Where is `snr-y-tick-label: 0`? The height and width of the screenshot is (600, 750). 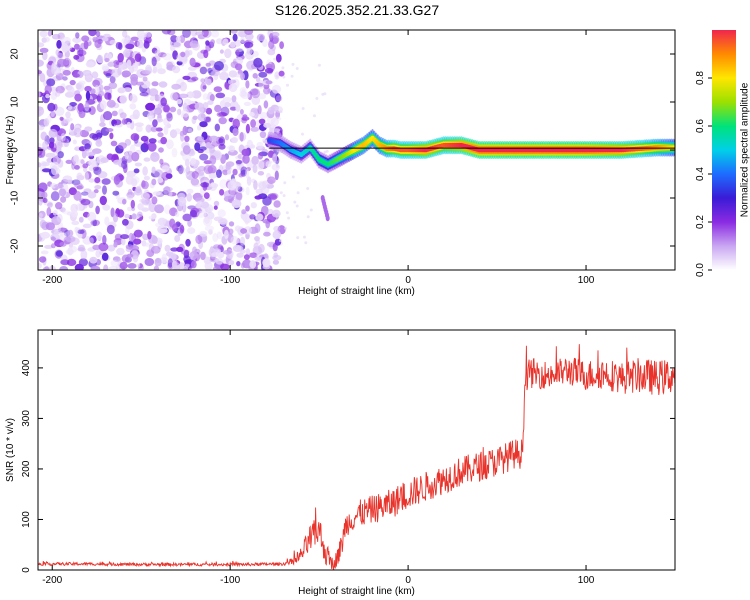 snr-y-tick-label: 0 is located at coordinates (26, 570).